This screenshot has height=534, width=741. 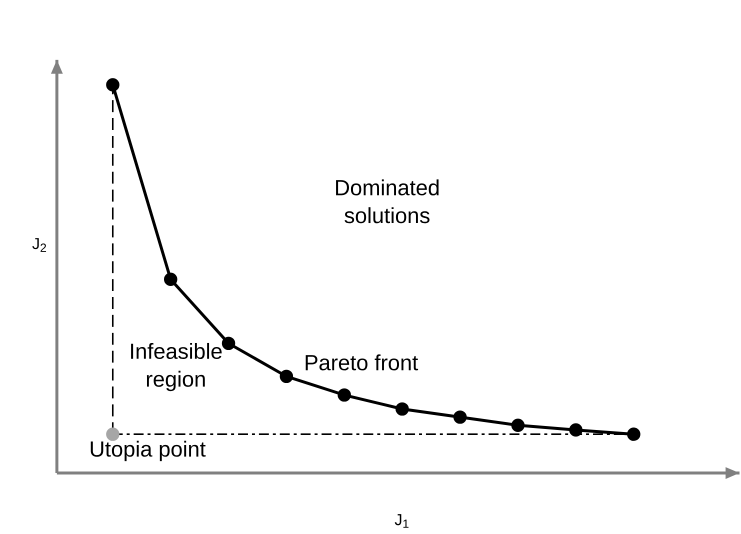 What do you see at coordinates (148, 450) in the screenshot?
I see `series-label: Utopia point` at bounding box center [148, 450].